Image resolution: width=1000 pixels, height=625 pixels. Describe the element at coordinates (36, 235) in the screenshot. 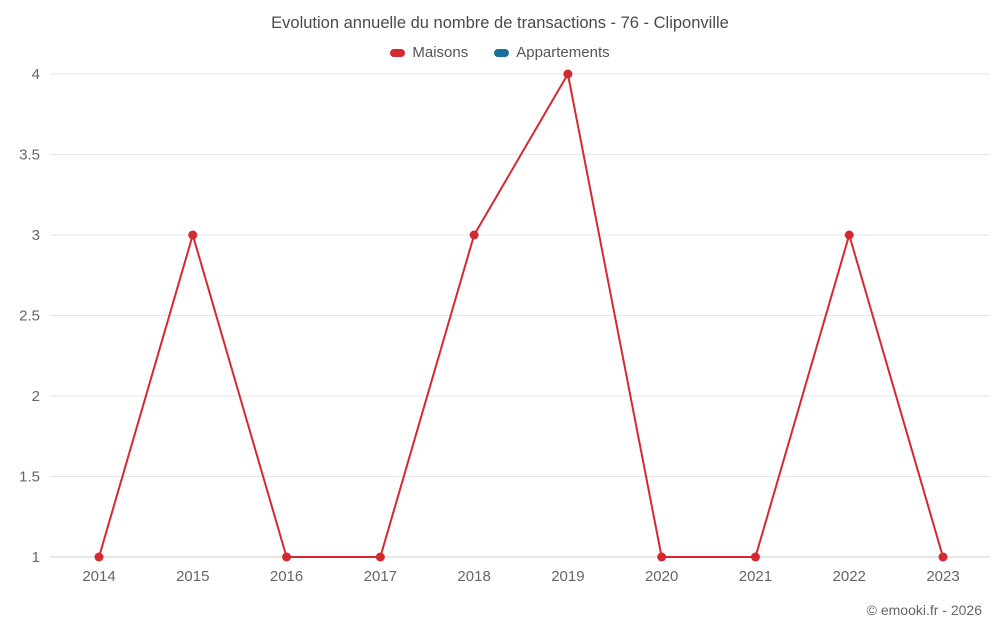

I see `y-tick-label: 3` at that location.